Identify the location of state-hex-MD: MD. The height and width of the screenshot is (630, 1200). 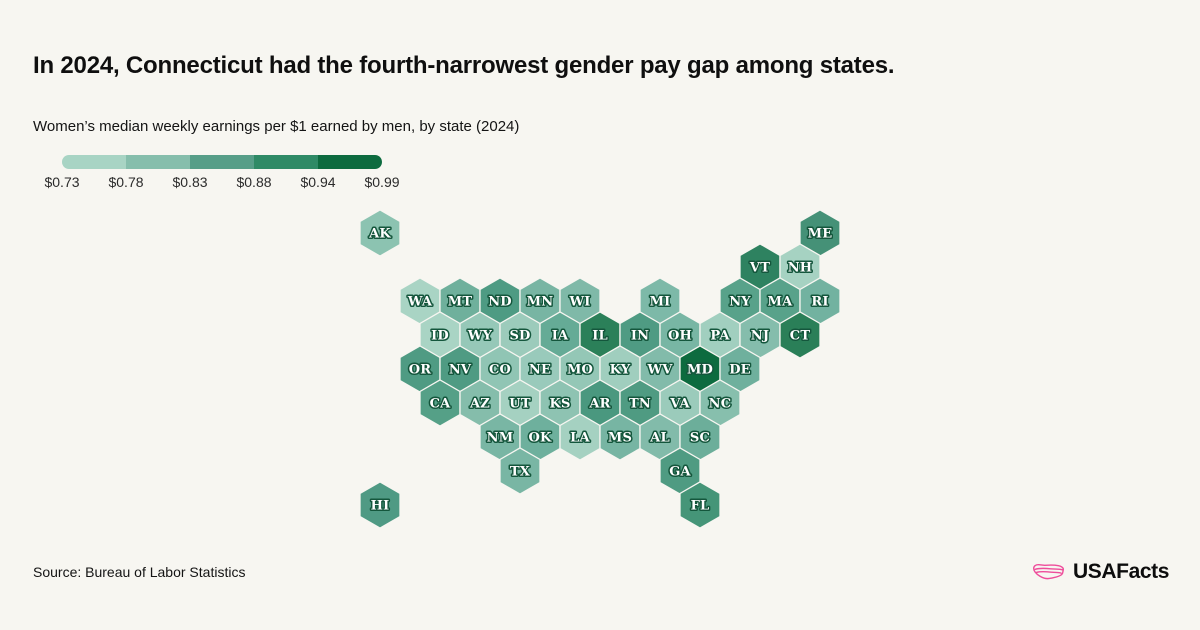
(700, 369).